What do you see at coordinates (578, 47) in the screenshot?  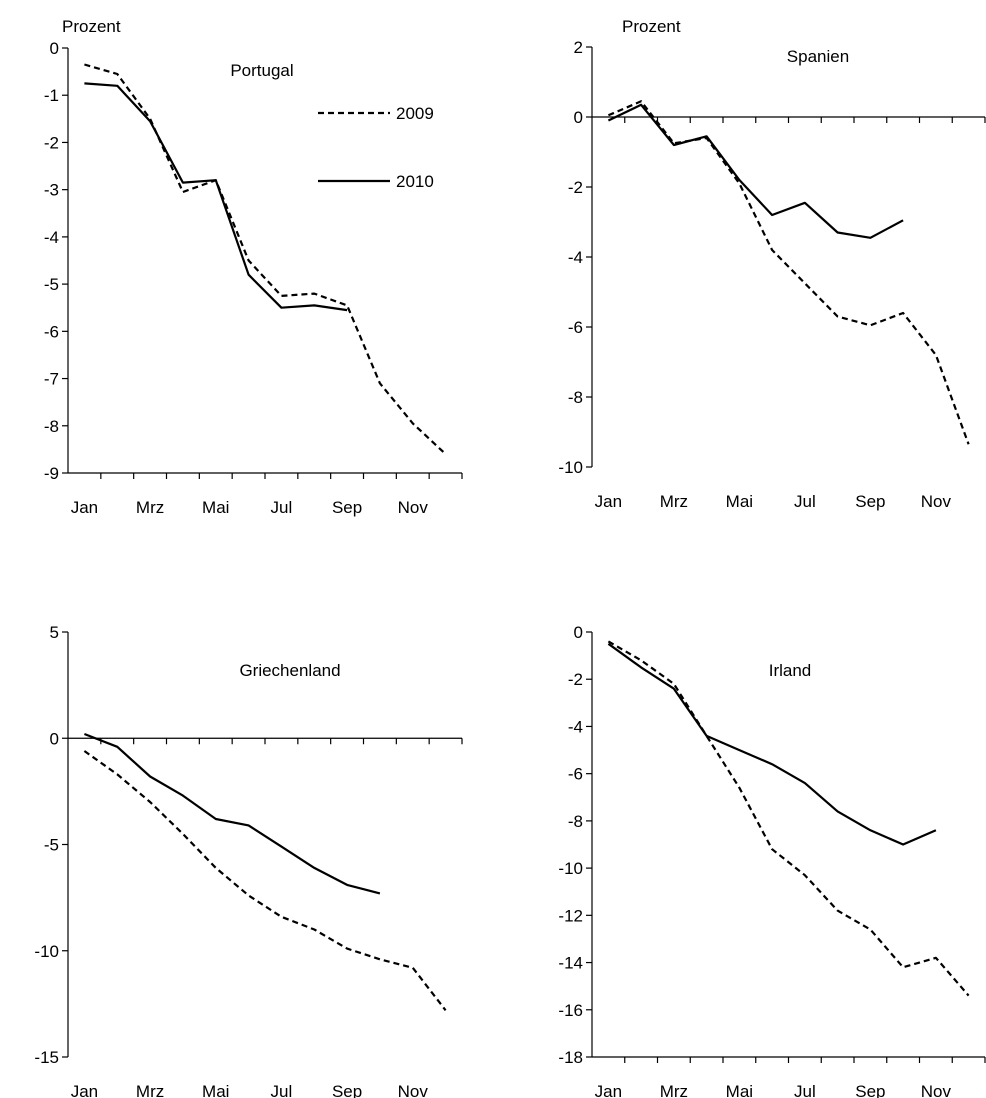 I see `y-tick-label: 2` at bounding box center [578, 47].